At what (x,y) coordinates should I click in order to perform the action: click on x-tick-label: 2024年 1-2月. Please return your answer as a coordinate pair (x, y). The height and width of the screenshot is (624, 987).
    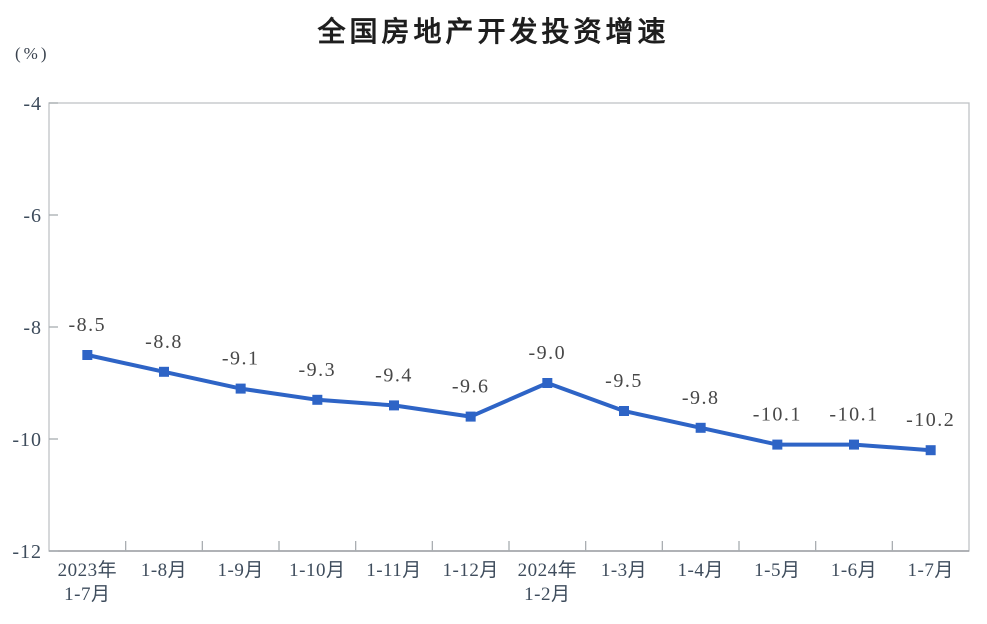
    Looking at the image, I should click on (548, 582).